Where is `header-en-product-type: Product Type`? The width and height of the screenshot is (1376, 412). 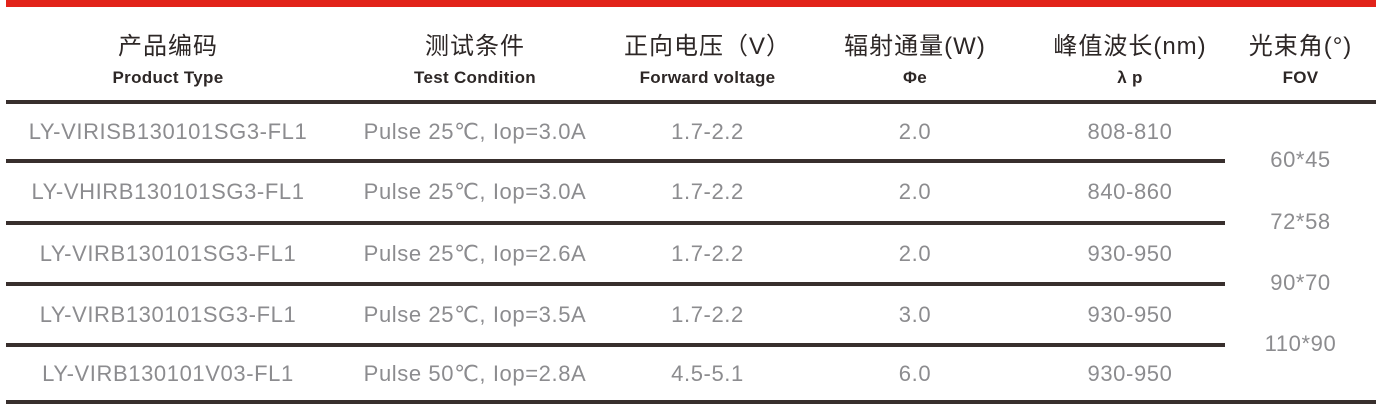
header-en-product-type: Product Type is located at coordinates (168, 77).